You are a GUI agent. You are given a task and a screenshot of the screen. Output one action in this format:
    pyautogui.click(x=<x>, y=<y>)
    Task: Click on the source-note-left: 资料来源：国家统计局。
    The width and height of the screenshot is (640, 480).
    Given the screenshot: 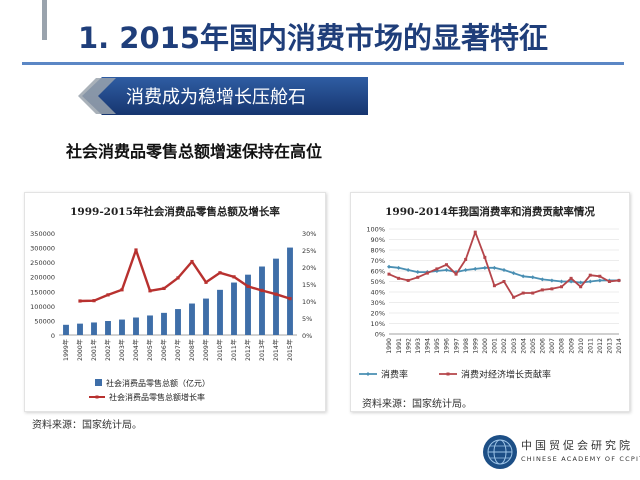 What is the action you would take?
    pyautogui.click(x=87, y=425)
    